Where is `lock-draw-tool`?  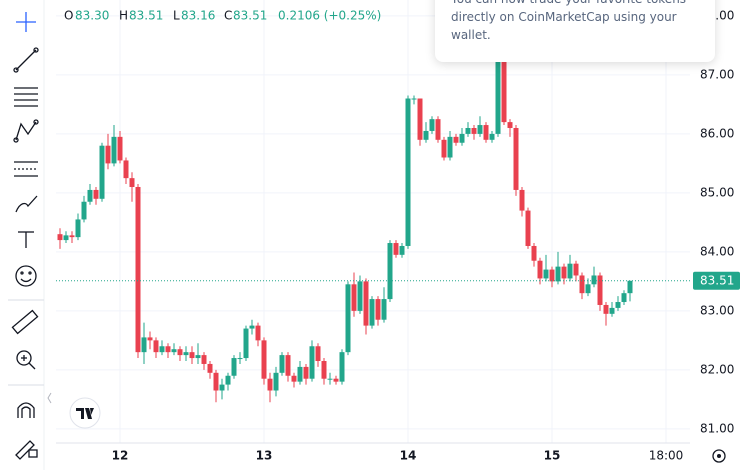 lock-draw-tool is located at coordinates (26, 450).